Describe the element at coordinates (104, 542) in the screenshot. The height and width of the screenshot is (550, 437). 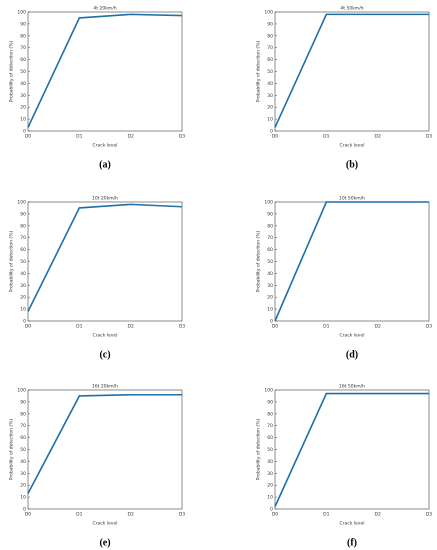
I see `caption: (e)` at that location.